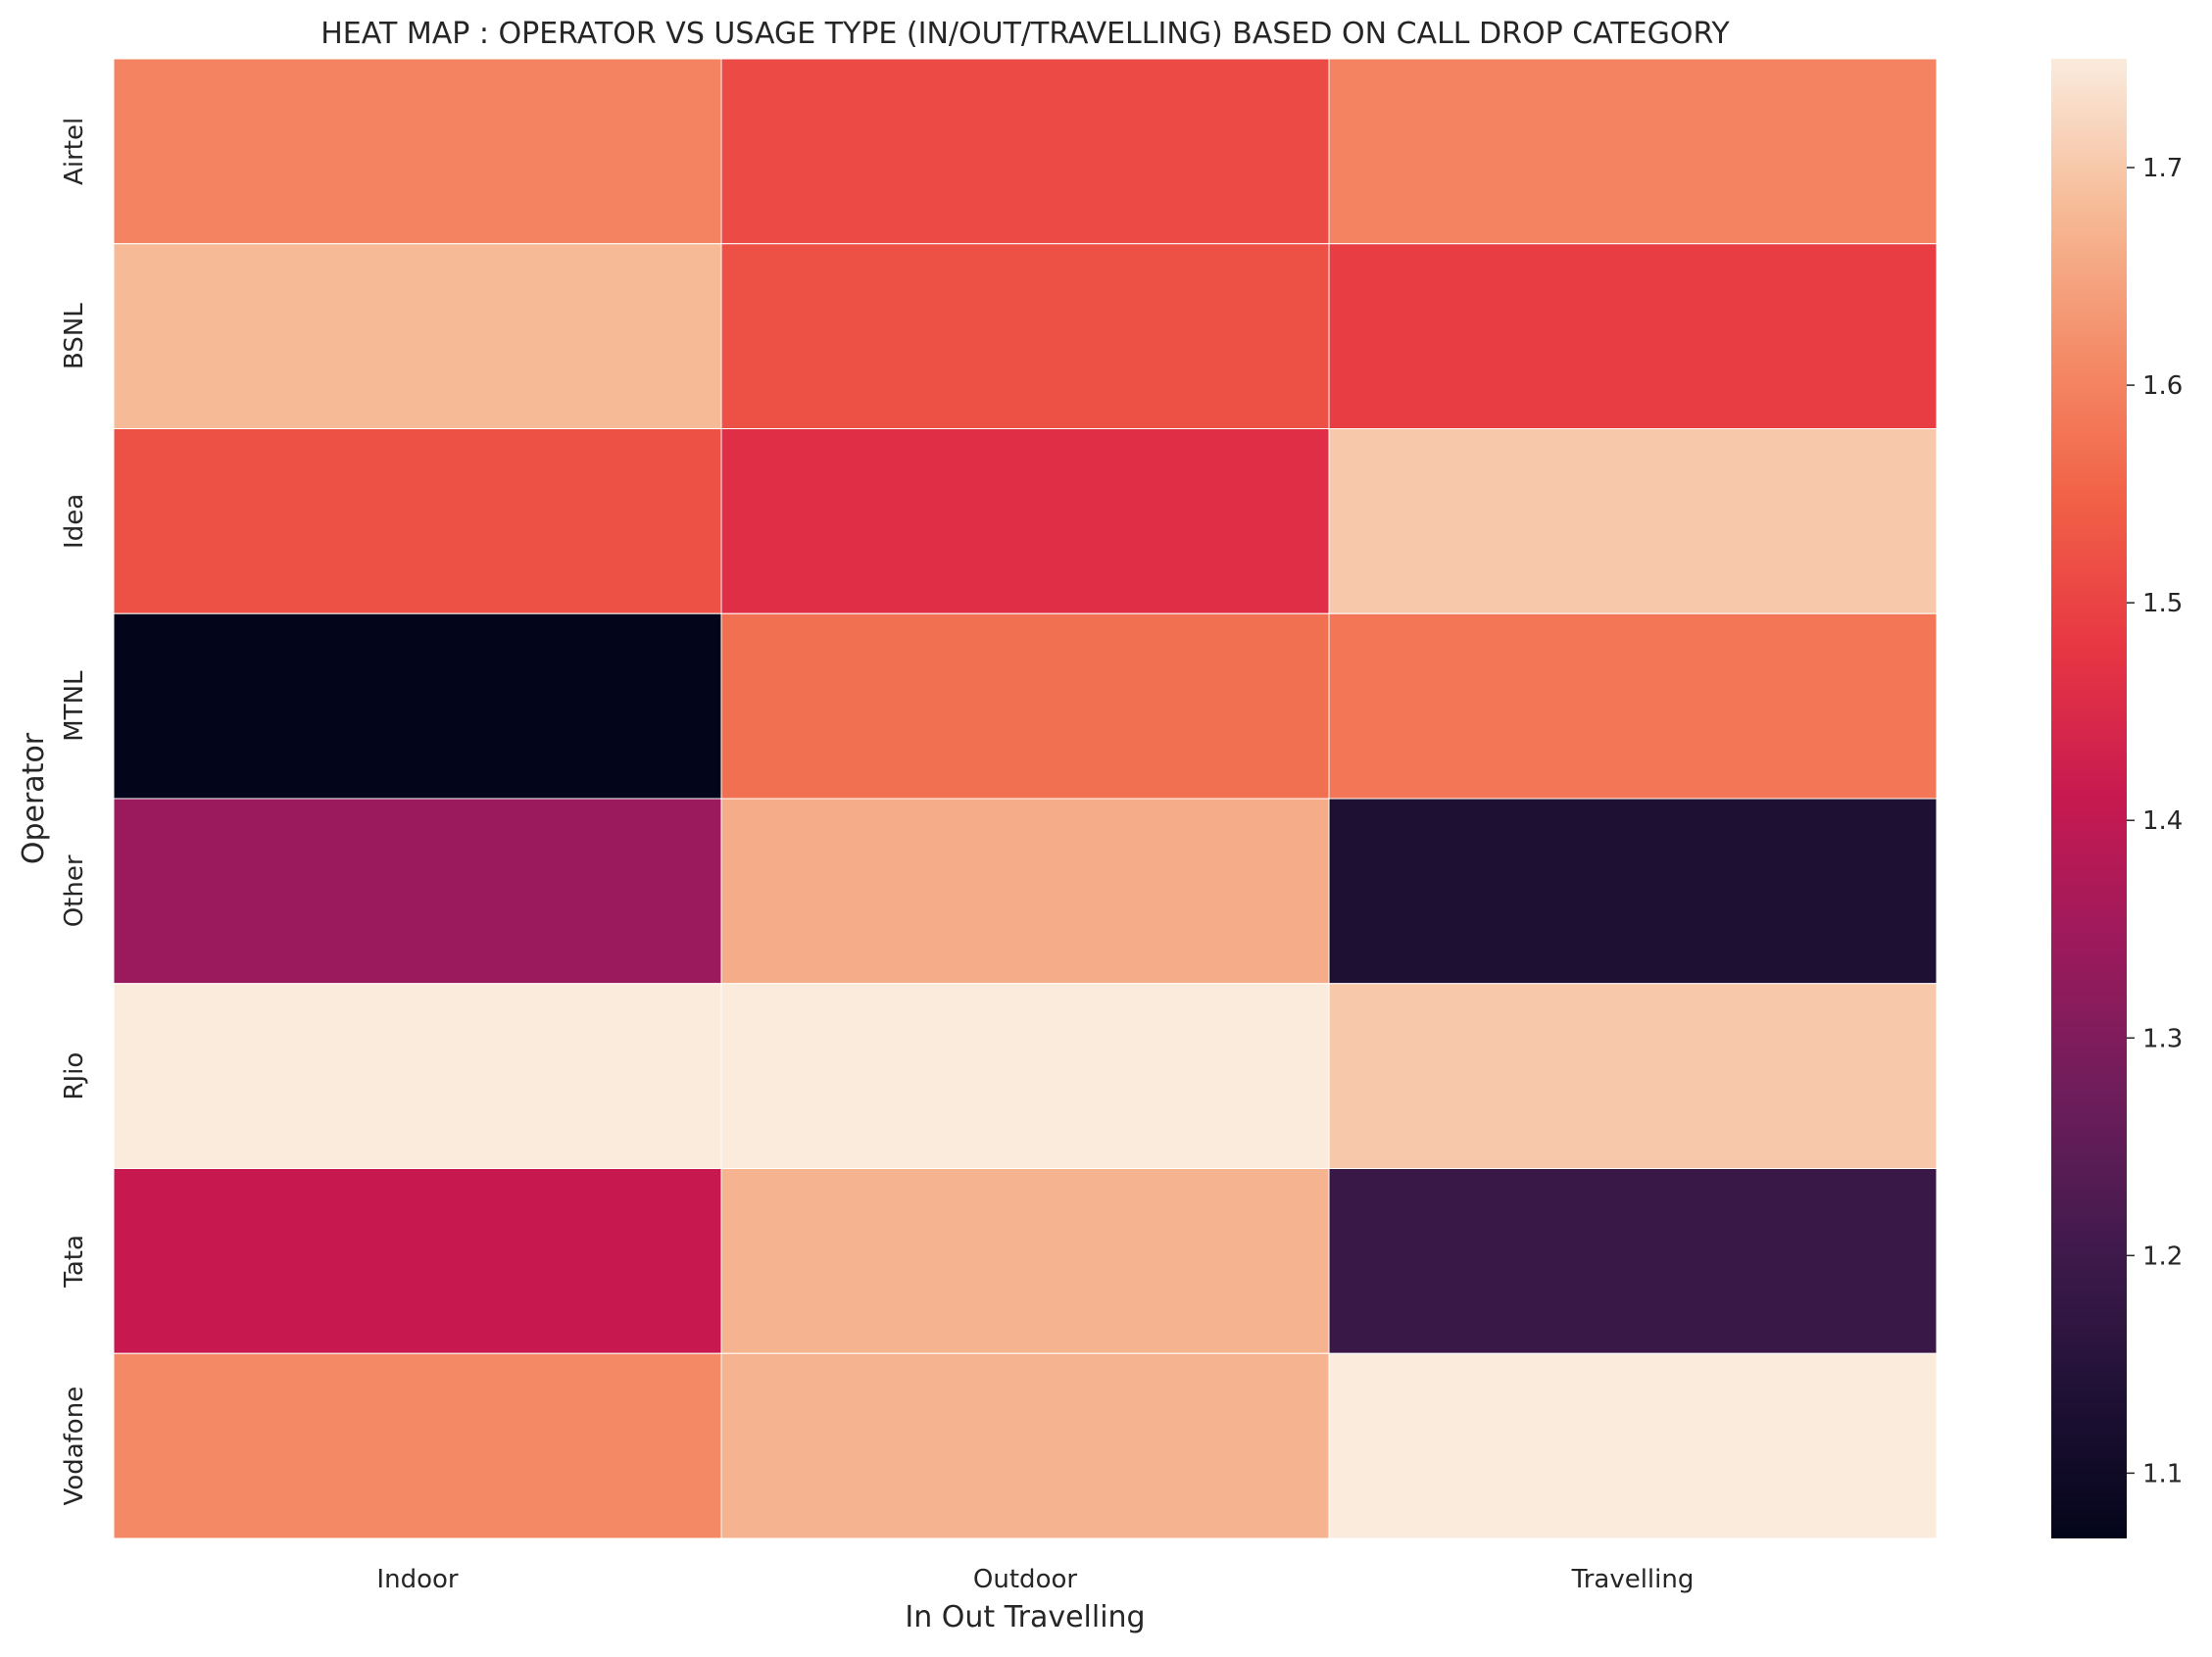  What do you see at coordinates (1633, 336) in the screenshot?
I see `heatmap-cell-bsnl-travelling` at bounding box center [1633, 336].